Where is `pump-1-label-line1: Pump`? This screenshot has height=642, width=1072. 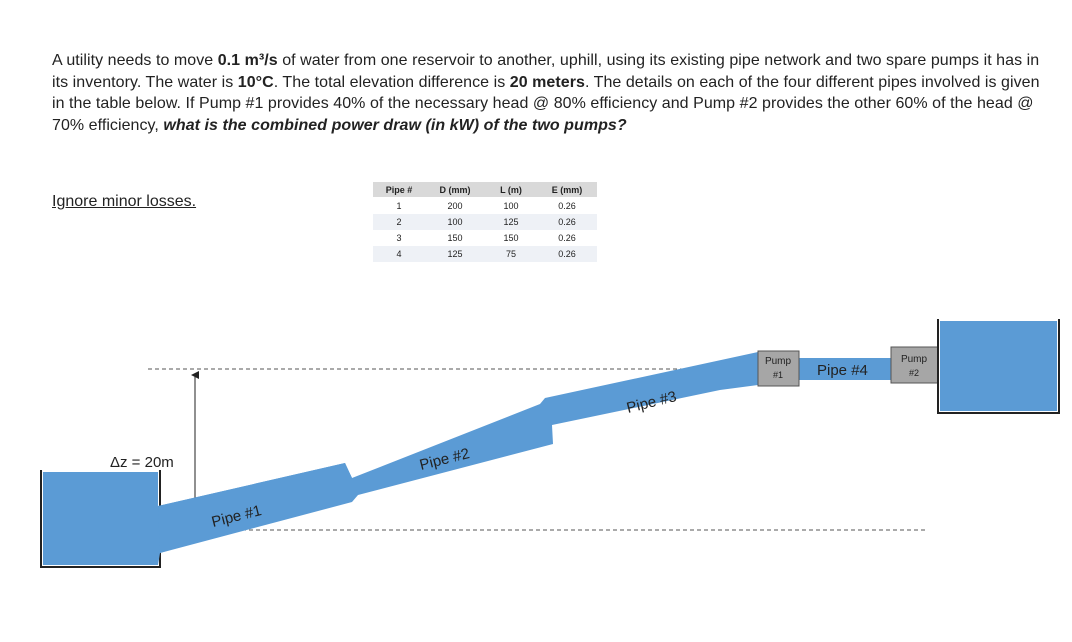
pump-1-label-line1: Pump is located at coordinates (778, 361).